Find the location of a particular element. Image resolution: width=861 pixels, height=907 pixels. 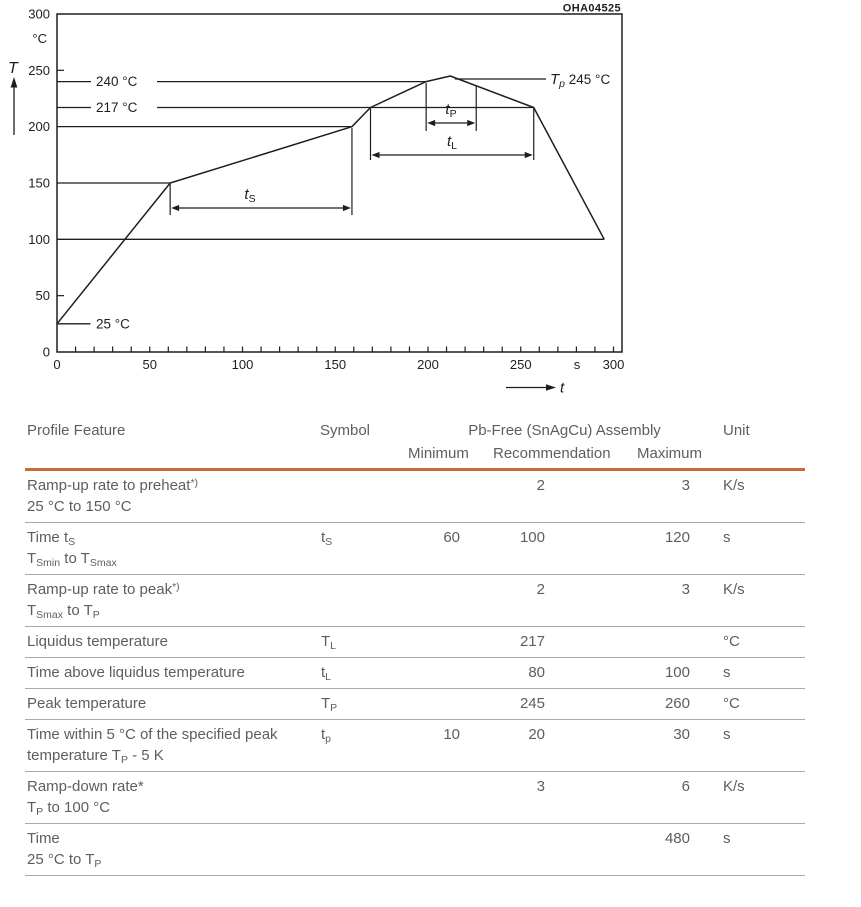

cell-symbol: TP is located at coordinates (356, 703).